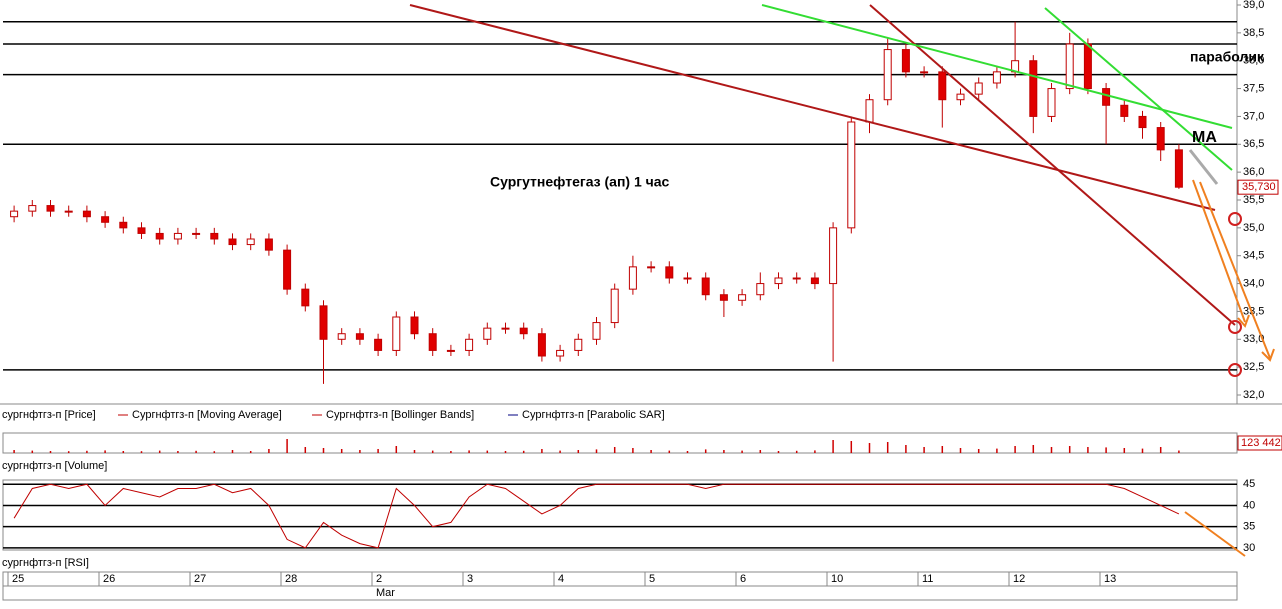 This screenshot has height=609, width=1282. What do you see at coordinates (1227, 57) in the screenshot?
I see `annotation: параболик` at bounding box center [1227, 57].